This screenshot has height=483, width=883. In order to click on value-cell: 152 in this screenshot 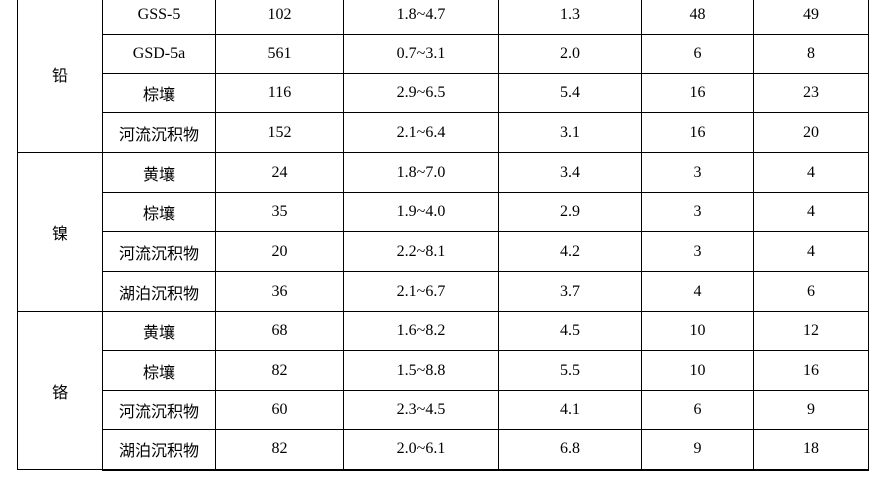, I will do `click(279, 132)`.